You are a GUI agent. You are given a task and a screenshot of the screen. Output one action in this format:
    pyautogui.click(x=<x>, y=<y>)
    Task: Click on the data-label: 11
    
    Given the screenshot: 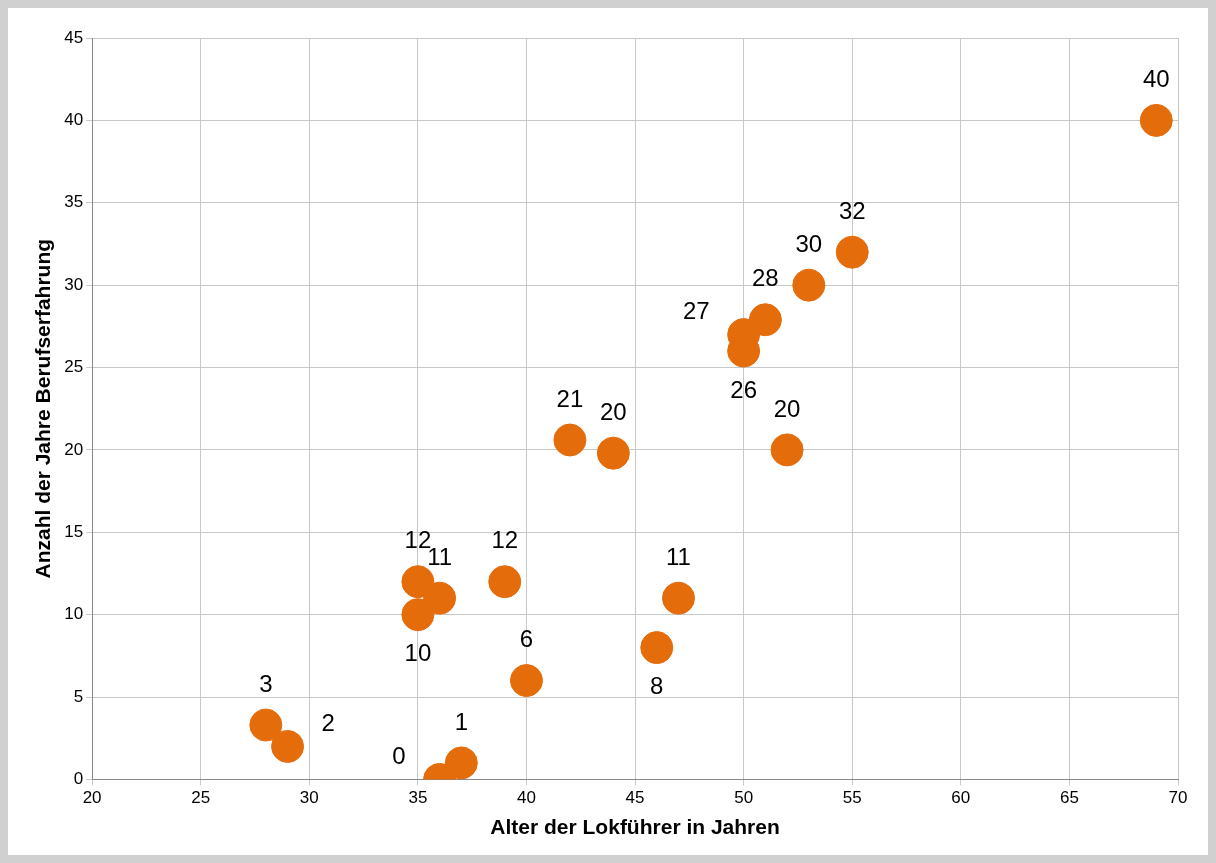 What is the action you would take?
    pyautogui.click(x=678, y=556)
    